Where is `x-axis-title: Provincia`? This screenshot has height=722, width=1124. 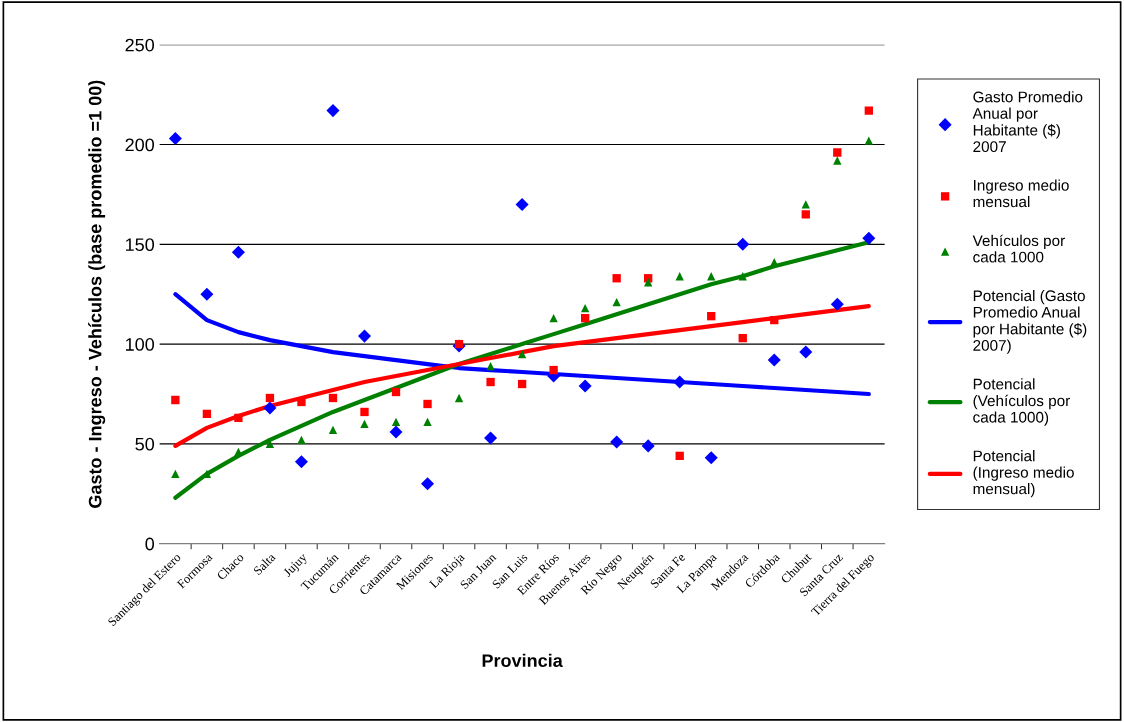 x-axis-title: Provincia is located at coordinates (522, 660).